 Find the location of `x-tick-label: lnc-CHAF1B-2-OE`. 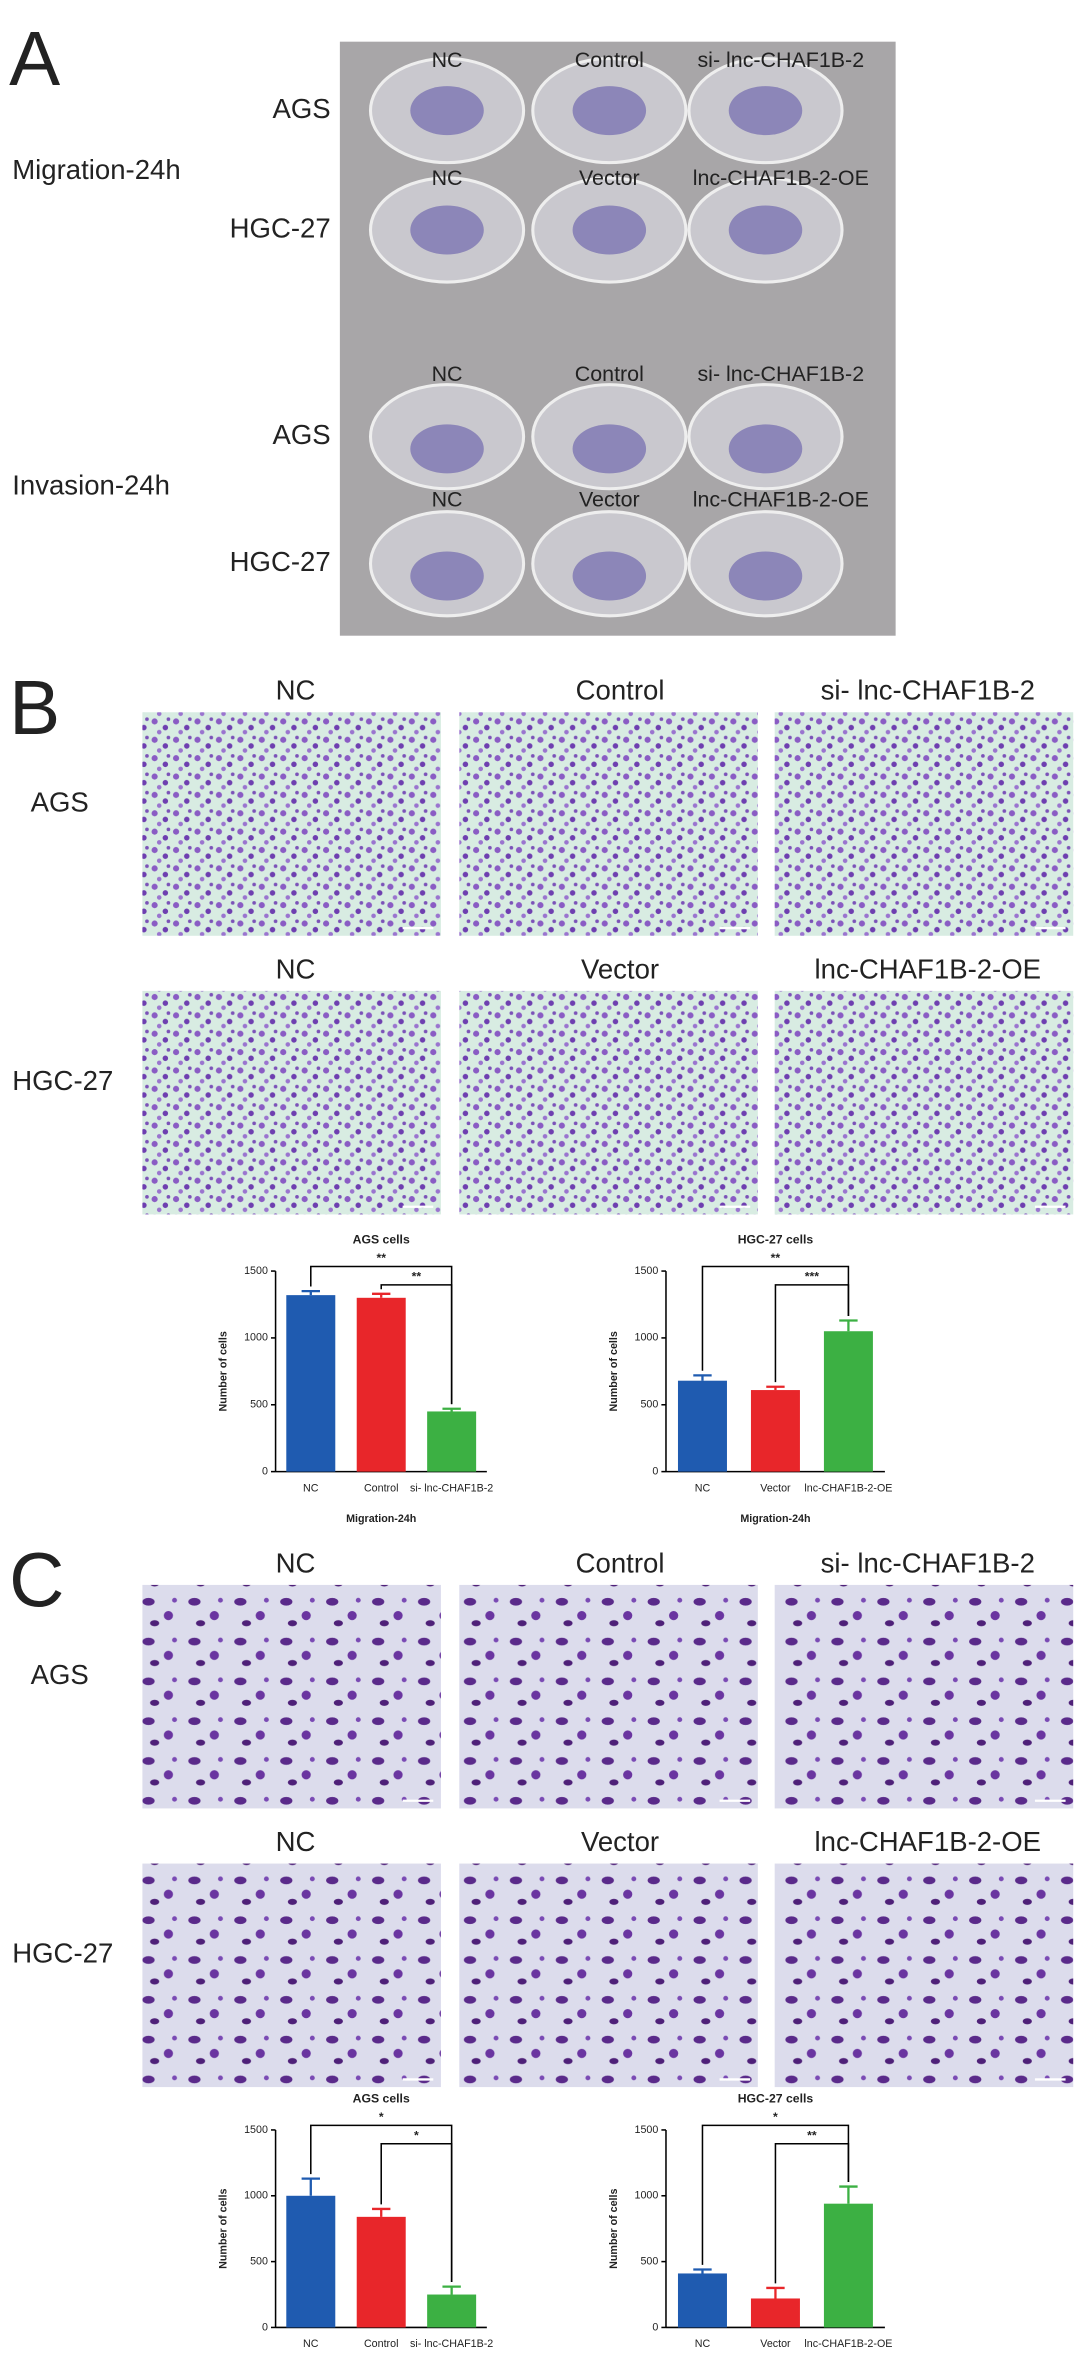

x-tick-label: lnc-CHAF1B-2-OE is located at coordinates (848, 2344).